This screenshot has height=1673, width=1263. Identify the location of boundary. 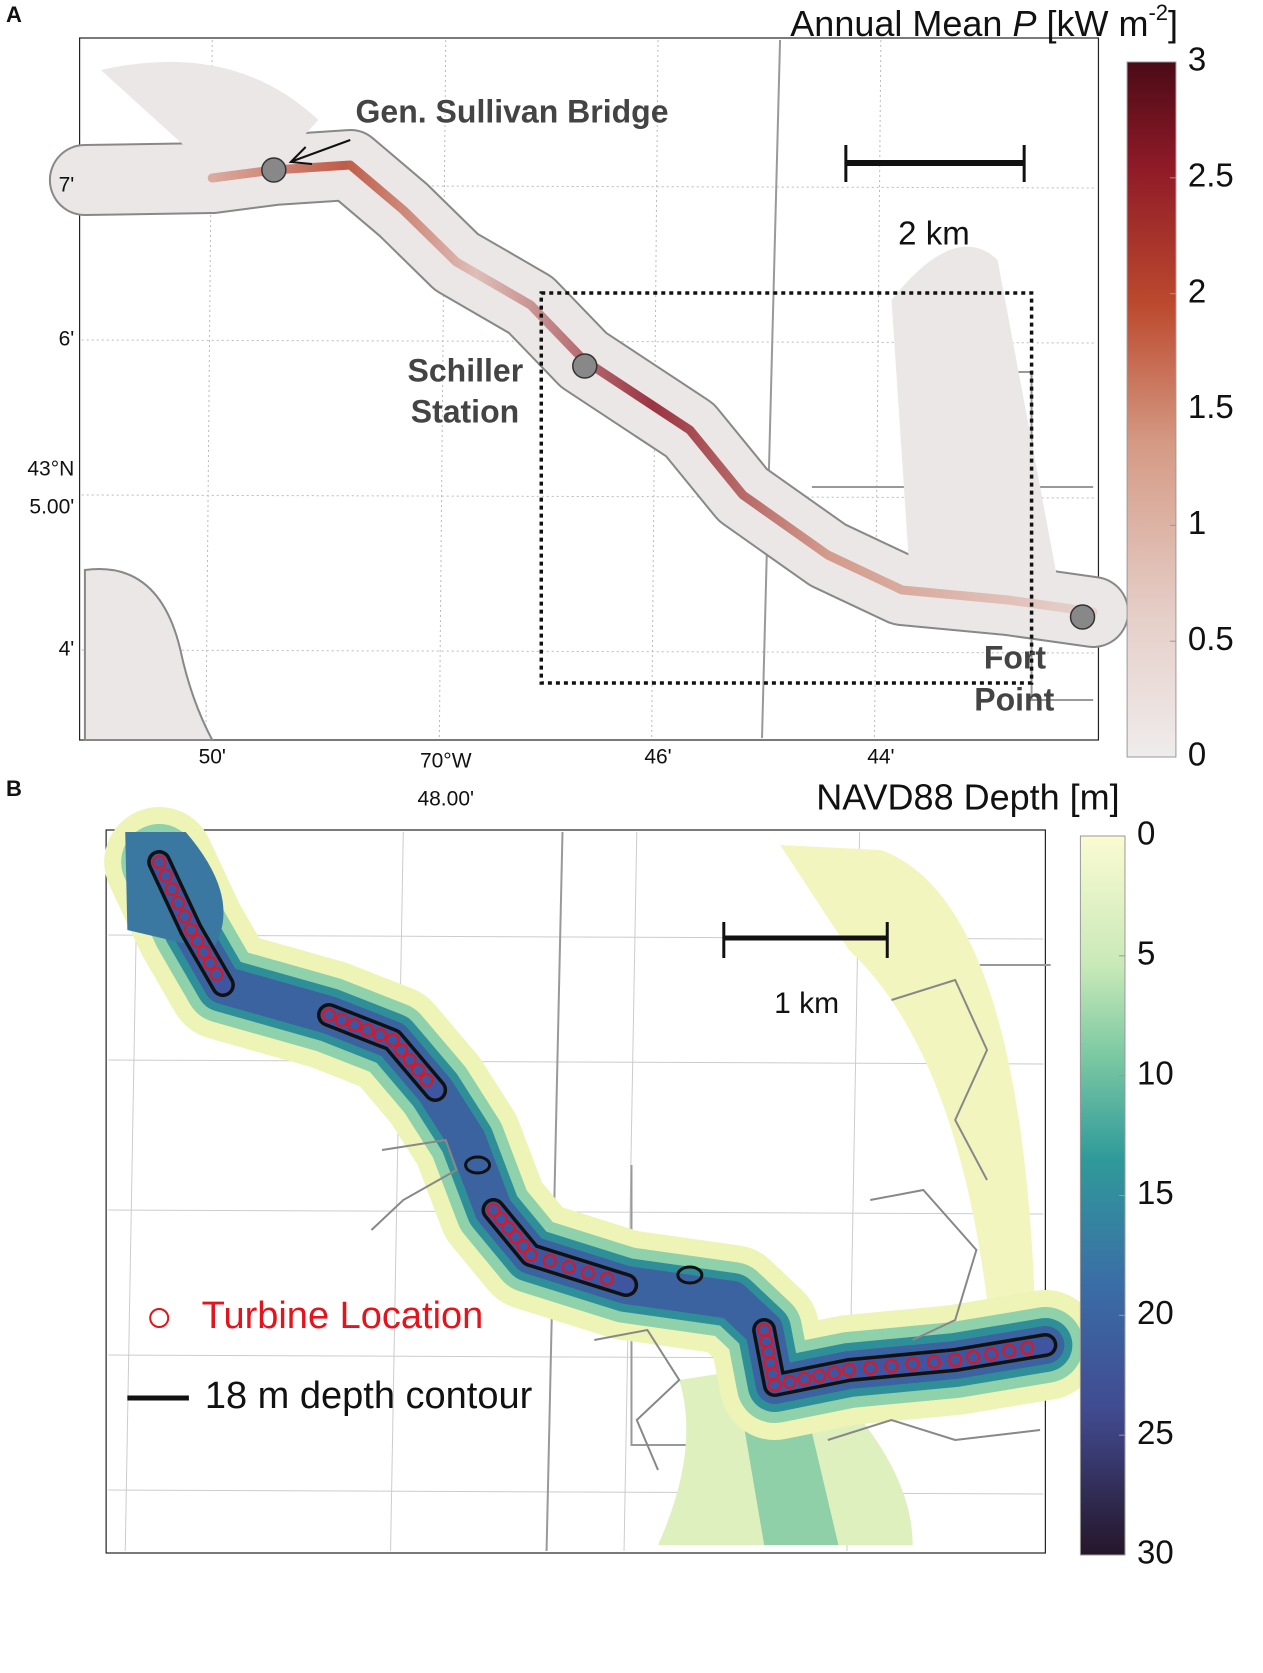
(554, 1191).